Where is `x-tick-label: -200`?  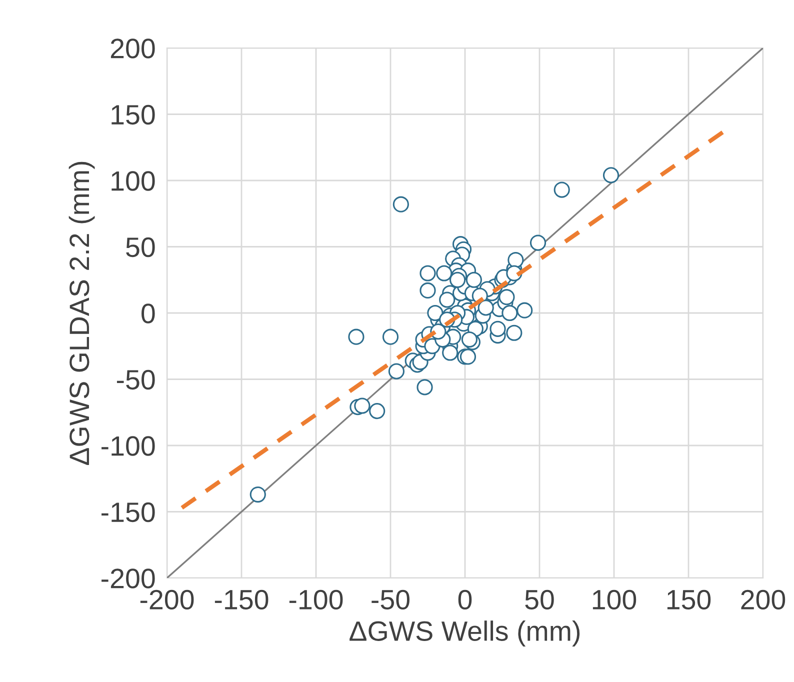
x-tick-label: -200 is located at coordinates (167, 600).